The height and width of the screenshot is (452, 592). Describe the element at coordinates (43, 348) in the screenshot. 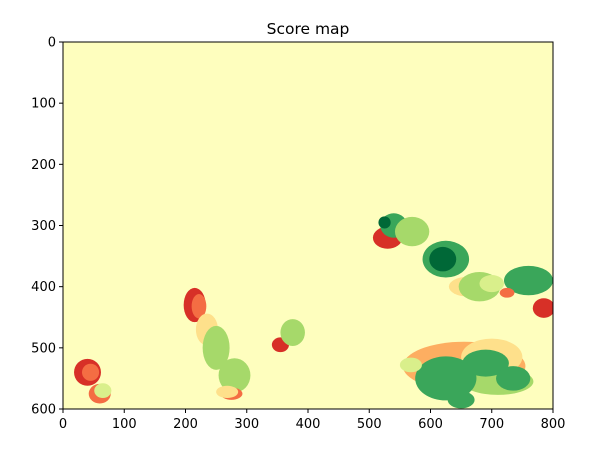

I see `y-tick-label: 500` at that location.